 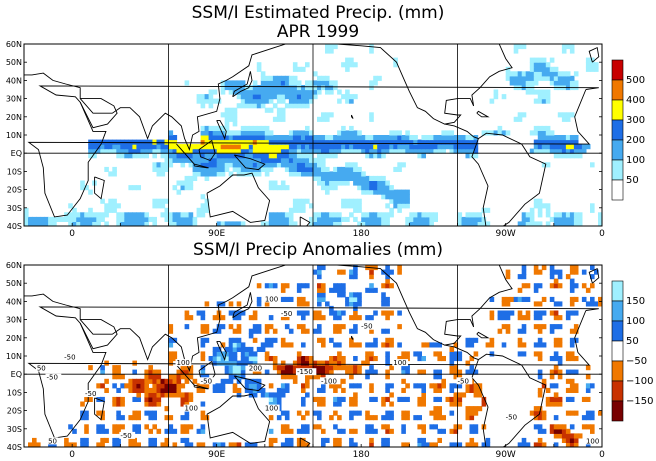 What do you see at coordinates (14, 226) in the screenshot?
I see `lat-label: 40S` at bounding box center [14, 226].